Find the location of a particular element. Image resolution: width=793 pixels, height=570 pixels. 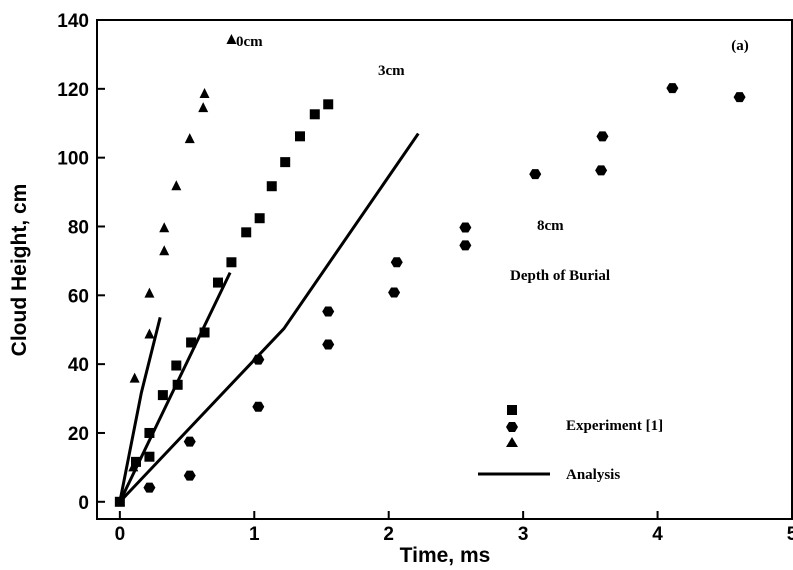

x-tick-label: 4 is located at coordinates (657, 534).